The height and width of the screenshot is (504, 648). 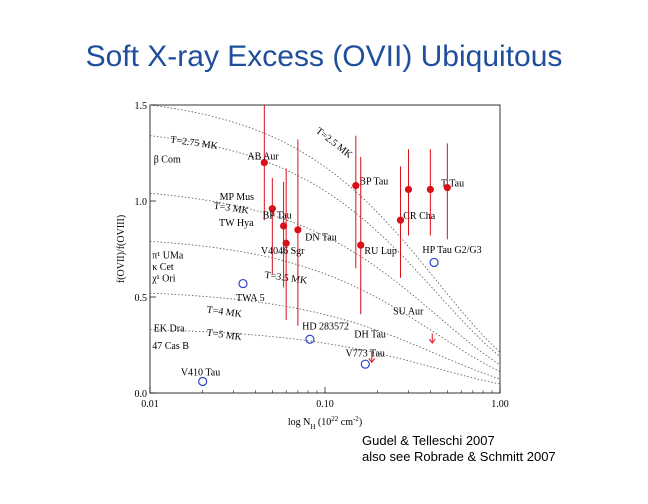 I want to click on annotation-5: κ Cet, so click(x=163, y=267).